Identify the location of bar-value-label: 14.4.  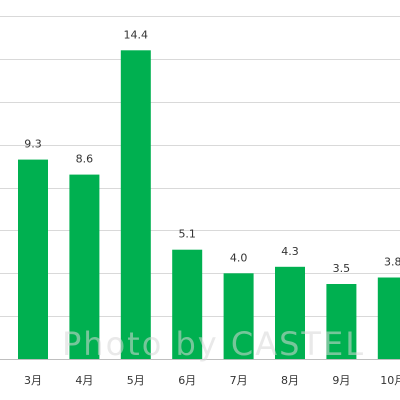
(136, 34).